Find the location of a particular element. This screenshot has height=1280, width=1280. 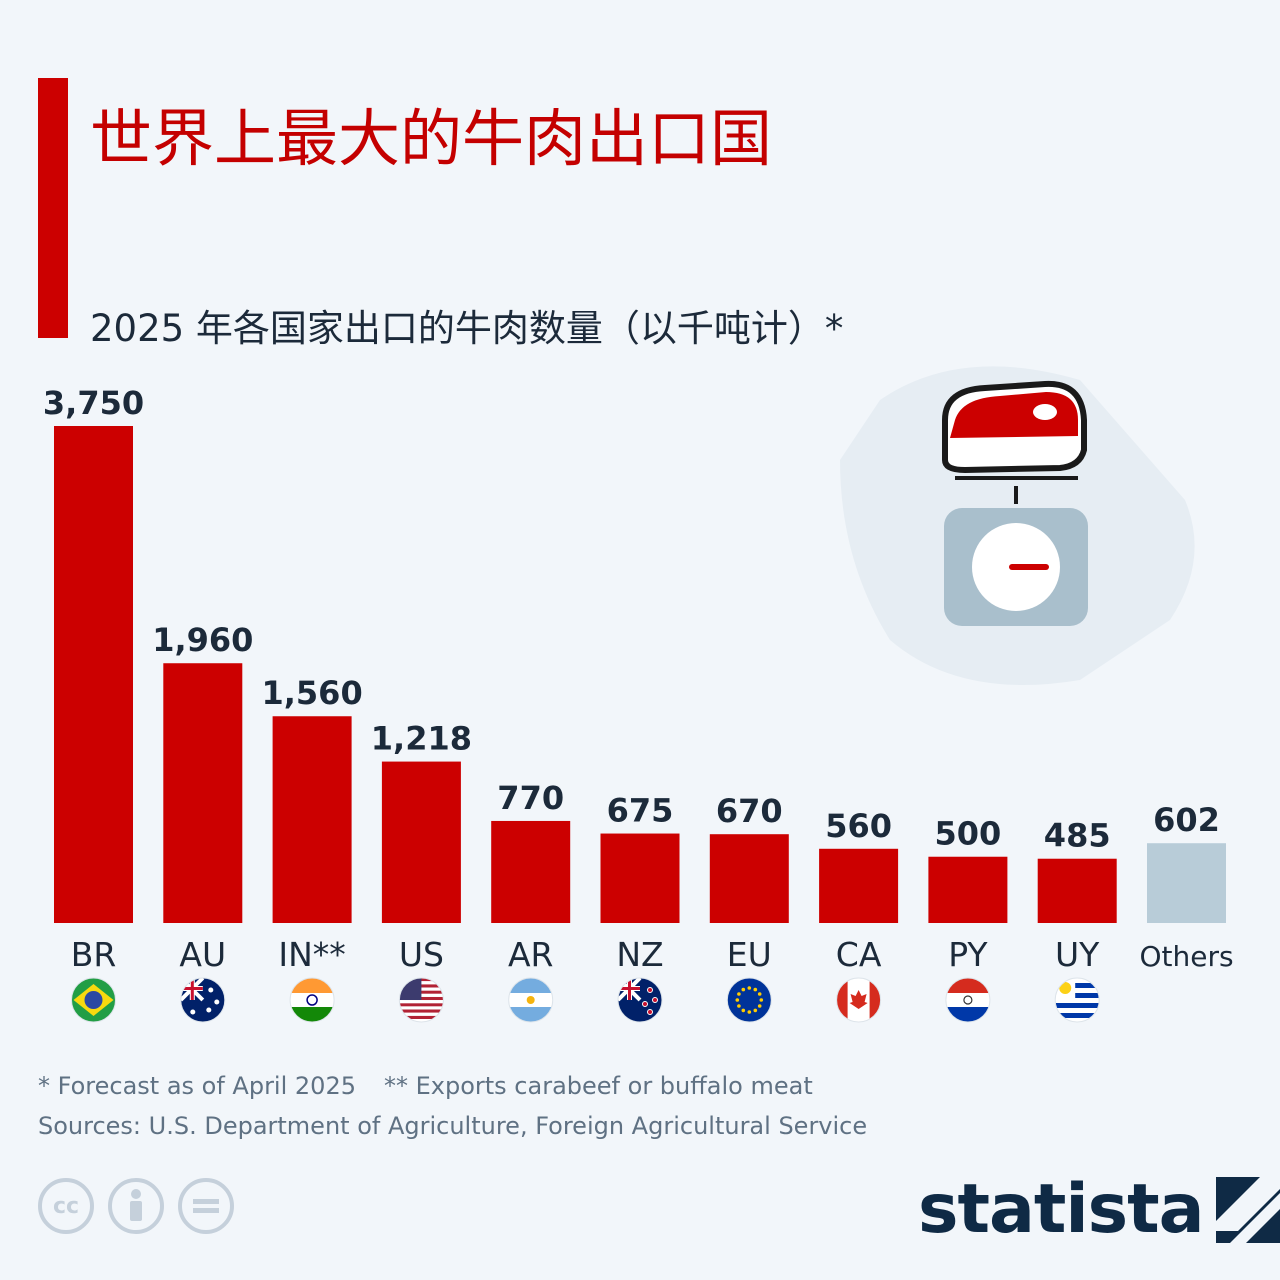

india-flag-icon is located at coordinates (312, 1000).